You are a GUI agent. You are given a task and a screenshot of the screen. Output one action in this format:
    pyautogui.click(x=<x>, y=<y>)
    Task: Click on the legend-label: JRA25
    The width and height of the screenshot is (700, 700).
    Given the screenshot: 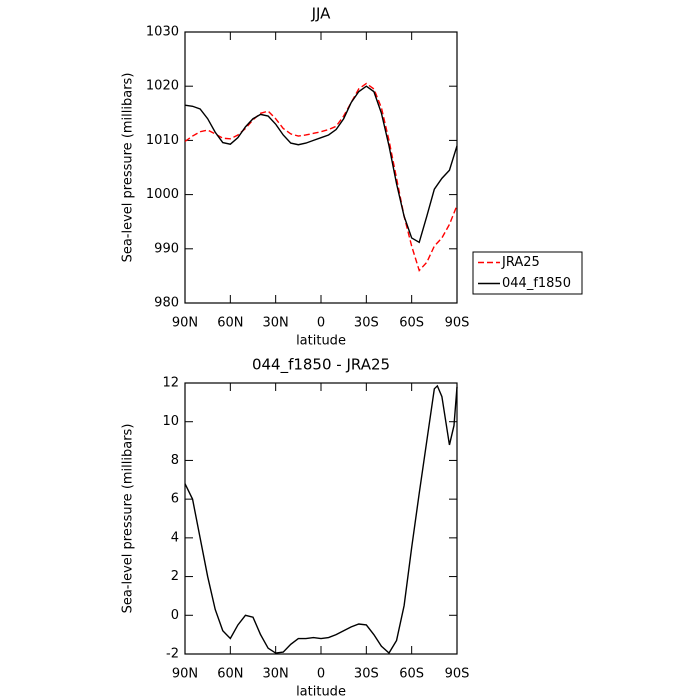 What is the action you would take?
    pyautogui.click(x=520, y=262)
    